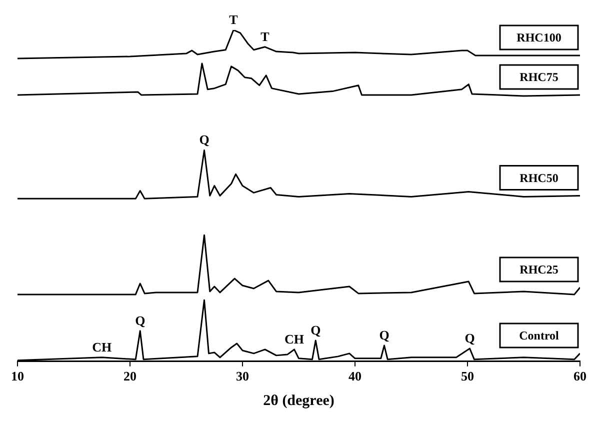 The height and width of the screenshot is (422, 598). Describe the element at coordinates (467, 376) in the screenshot. I see `x-tick-label: 50` at that location.